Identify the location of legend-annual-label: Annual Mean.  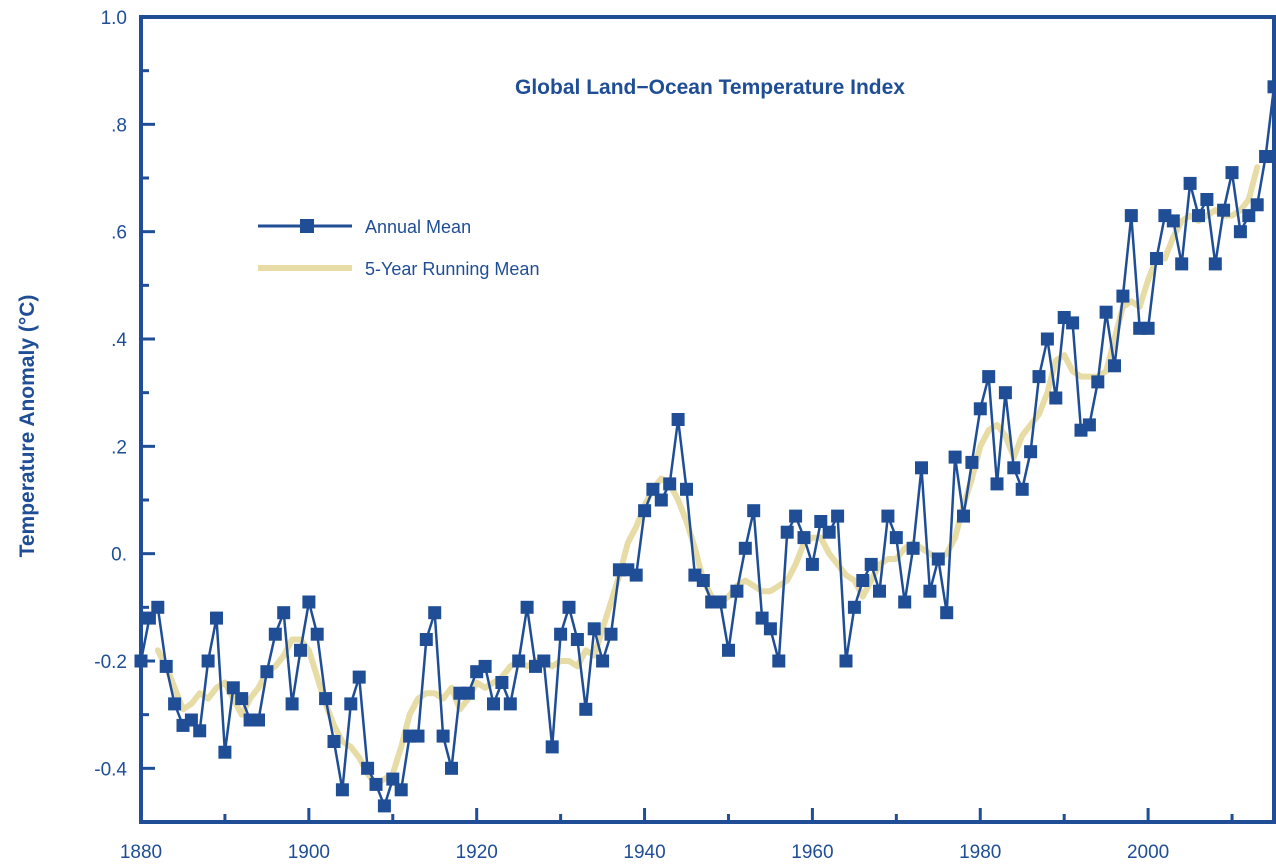
(418, 227).